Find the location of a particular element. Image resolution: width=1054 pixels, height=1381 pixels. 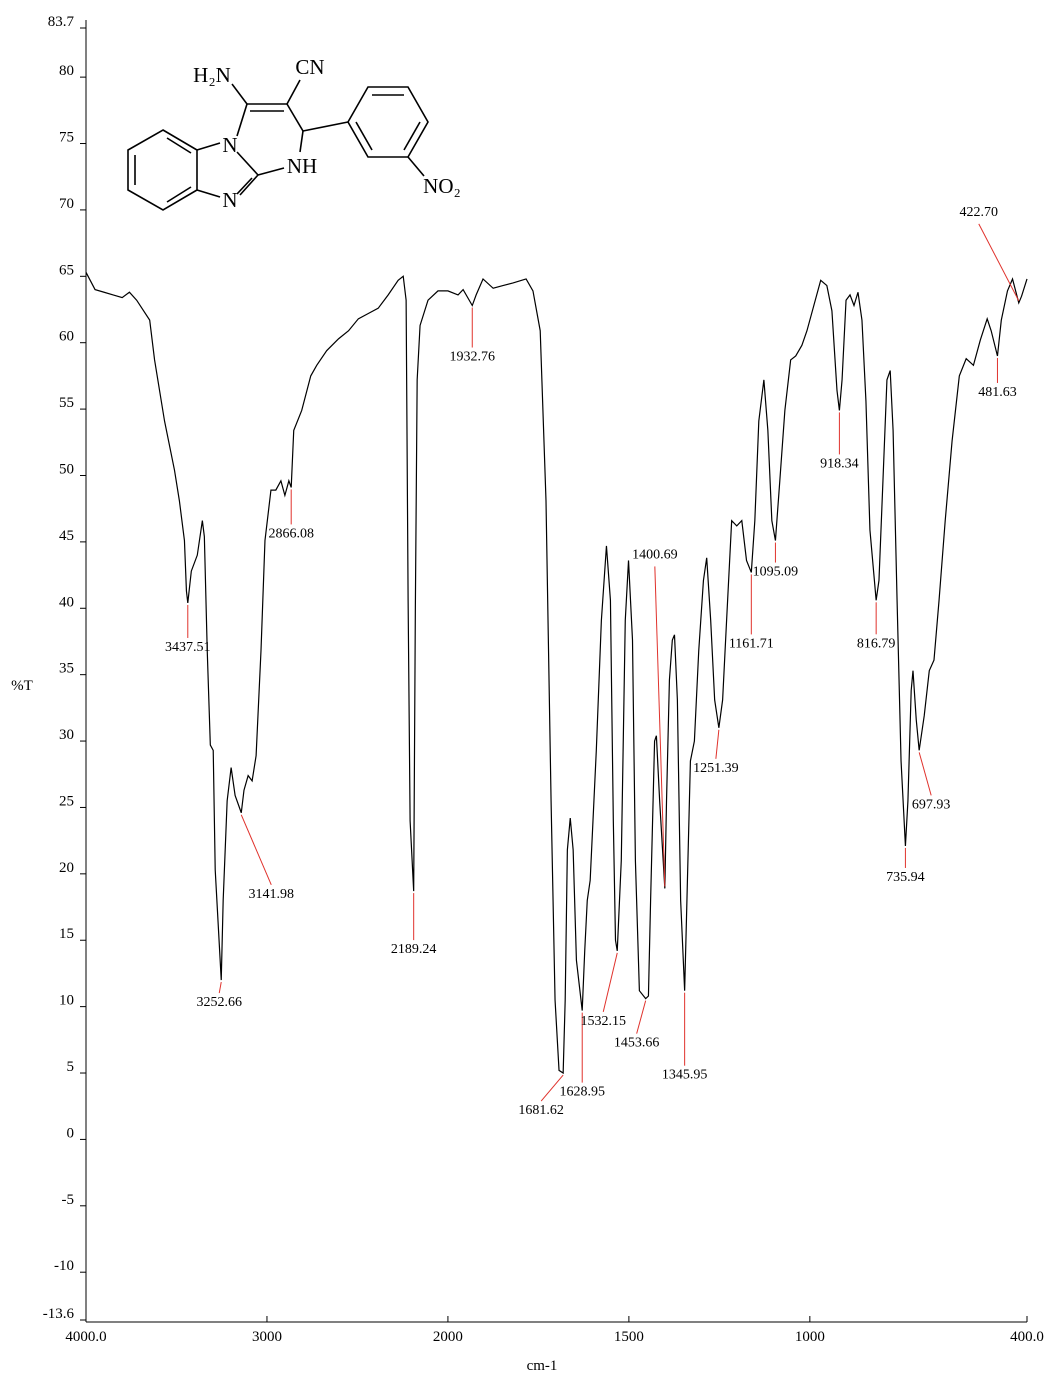

peak-label: 1628.95 is located at coordinates (582, 1092).